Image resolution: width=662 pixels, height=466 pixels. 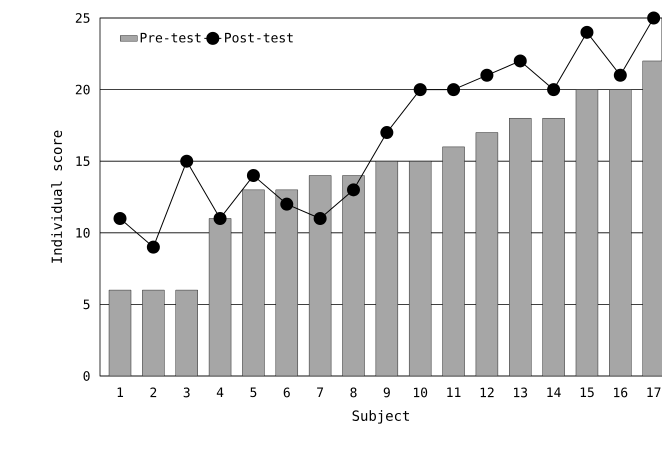 What do you see at coordinates (320, 392) in the screenshot?
I see `x-tick-label: 7` at bounding box center [320, 392].